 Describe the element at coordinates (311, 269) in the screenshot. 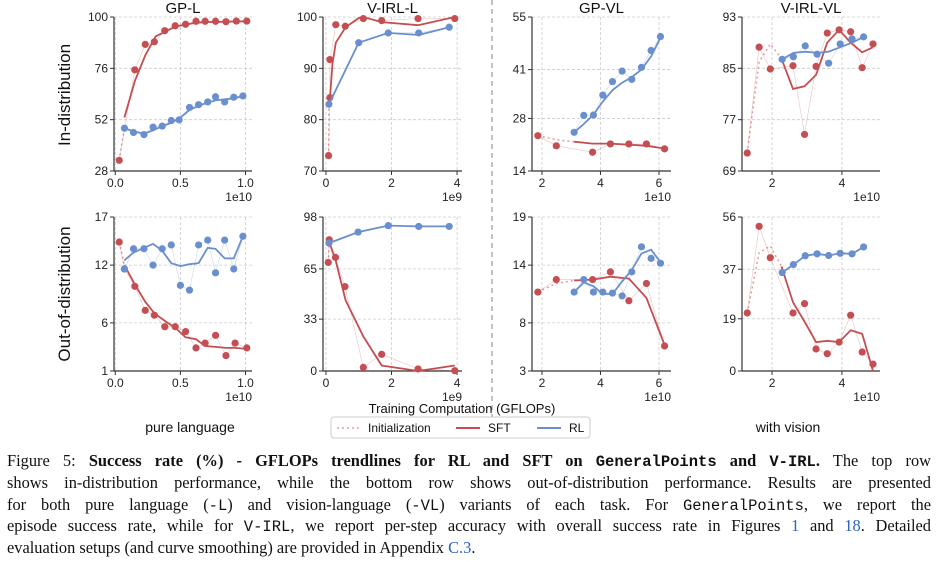

I see `y-tick-label: 65` at that location.